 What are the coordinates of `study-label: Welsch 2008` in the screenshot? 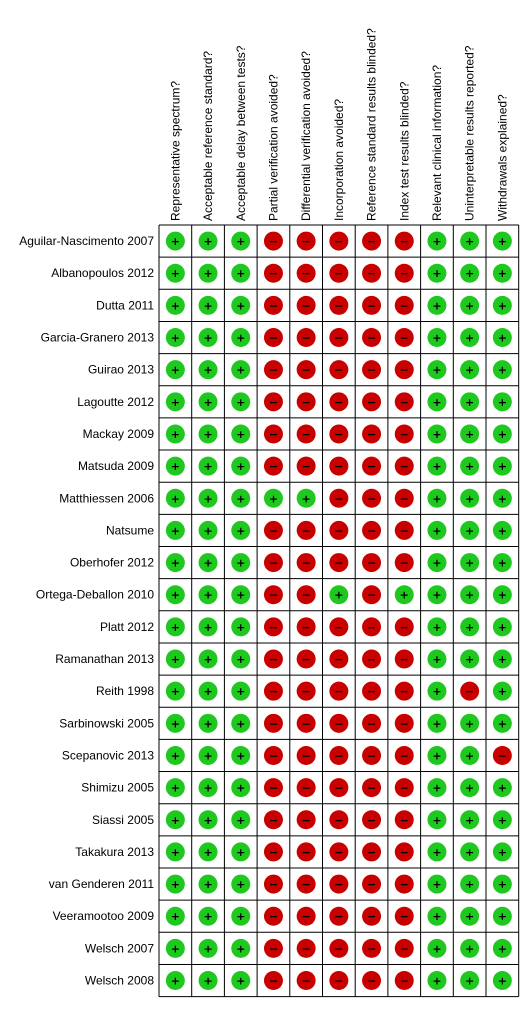 It's located at (119, 981).